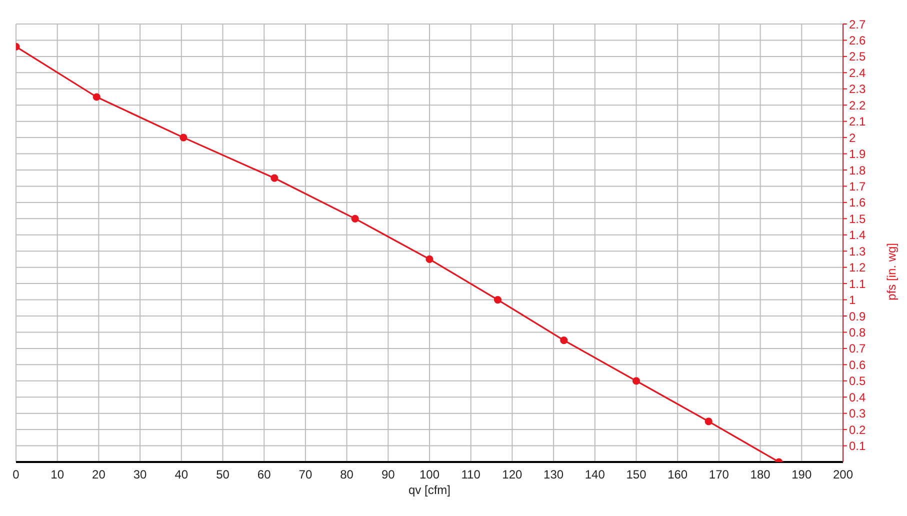  Describe the element at coordinates (595, 475) in the screenshot. I see `x-tick-label: 140` at that location.